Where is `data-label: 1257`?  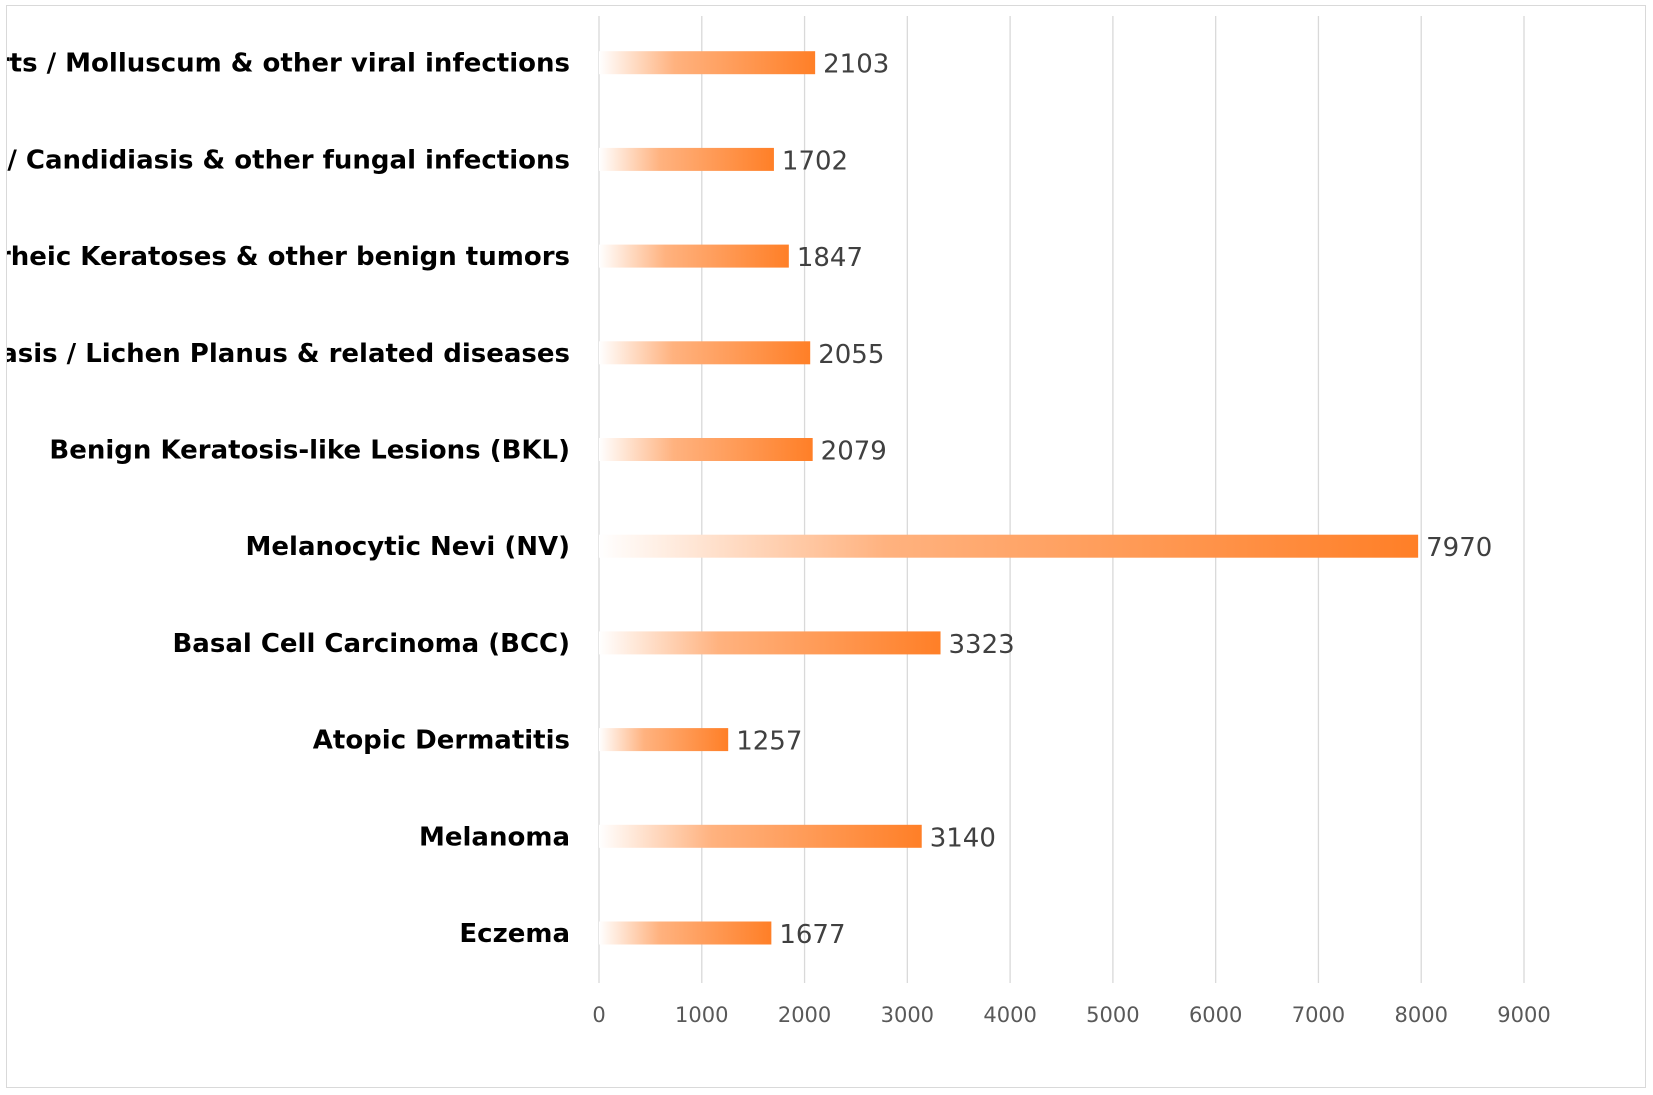
data-label: 1257 is located at coordinates (769, 742).